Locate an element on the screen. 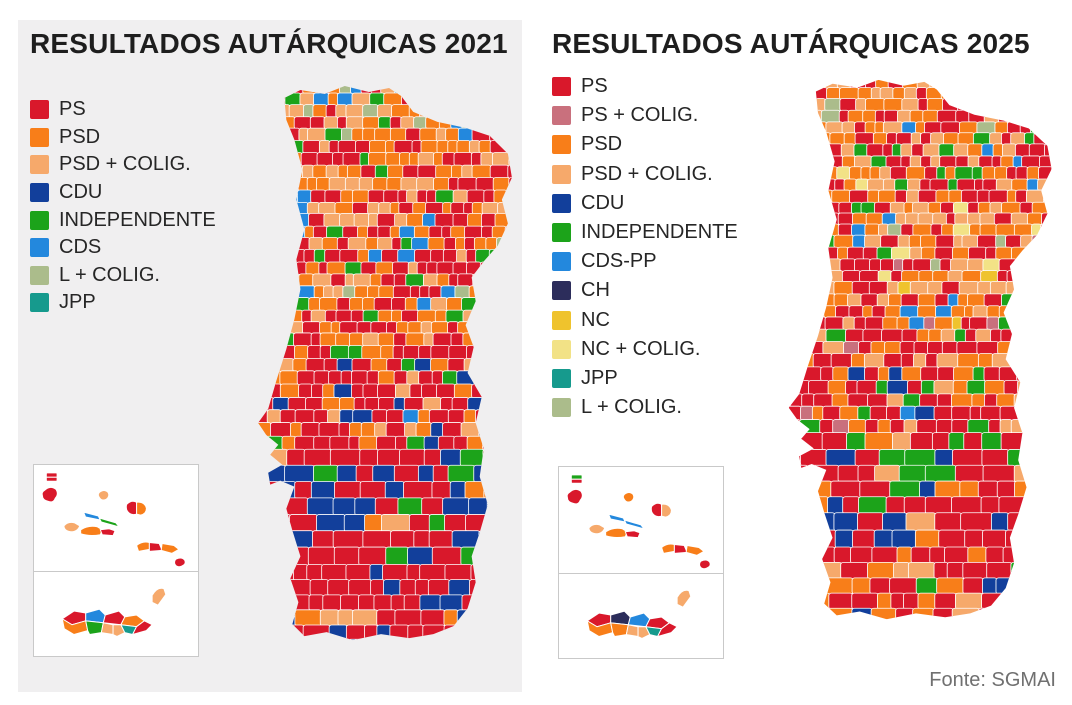 The height and width of the screenshot is (705, 1072). legend-item-label: CH is located at coordinates (595, 290).